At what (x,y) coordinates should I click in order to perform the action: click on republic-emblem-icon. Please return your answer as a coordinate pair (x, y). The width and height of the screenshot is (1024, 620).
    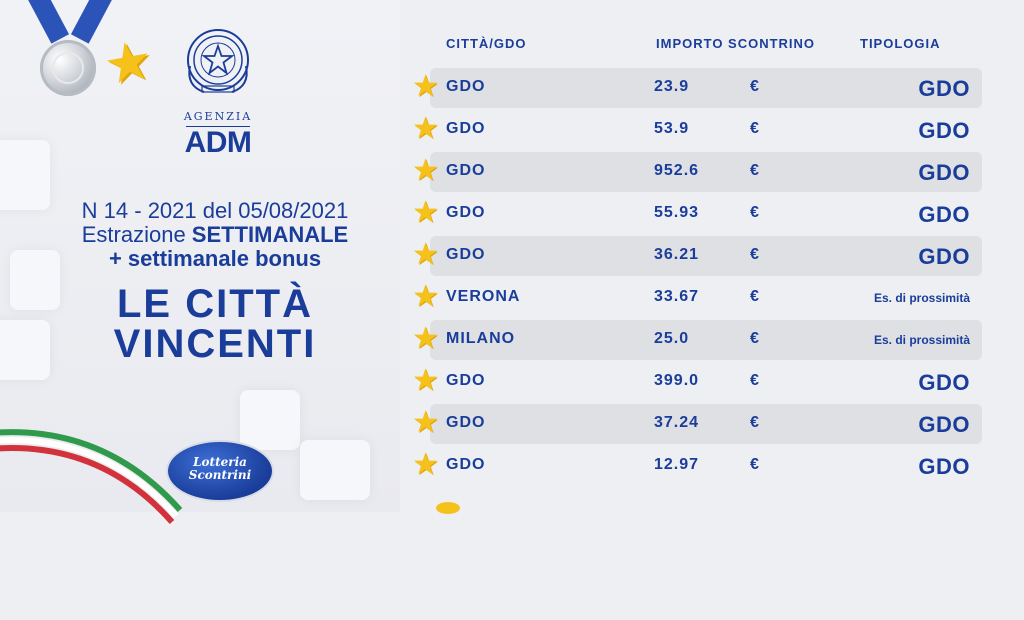
    Looking at the image, I should click on (218, 61).